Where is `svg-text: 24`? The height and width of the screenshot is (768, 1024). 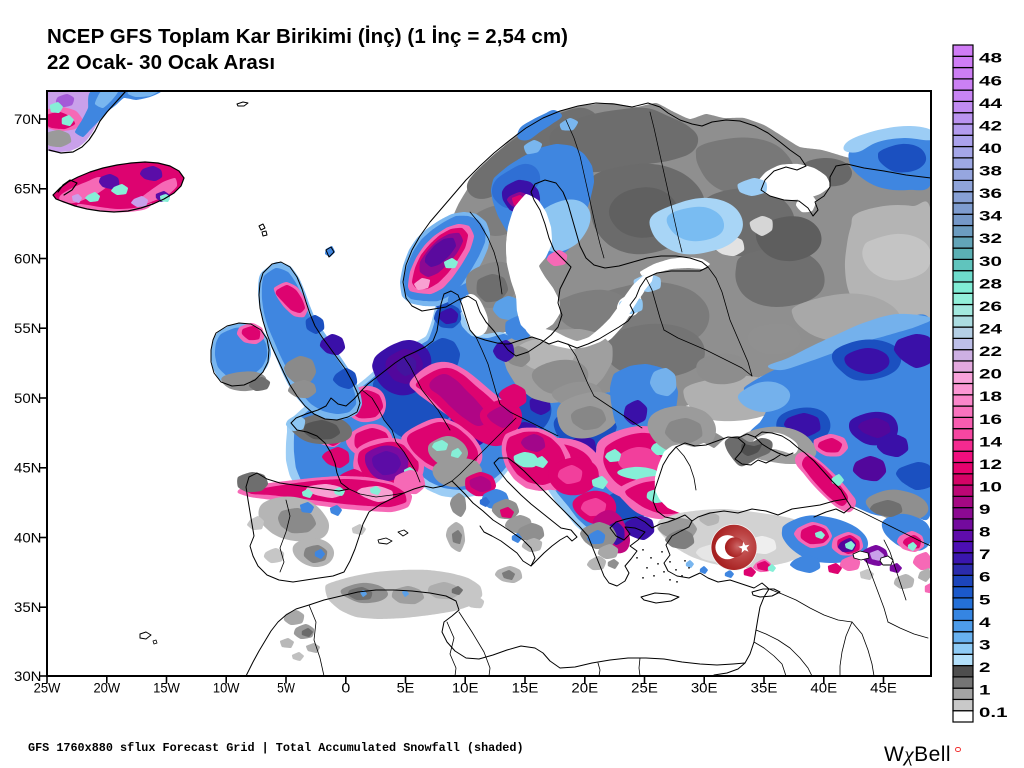
svg-text: 24 is located at coordinates (990, 329).